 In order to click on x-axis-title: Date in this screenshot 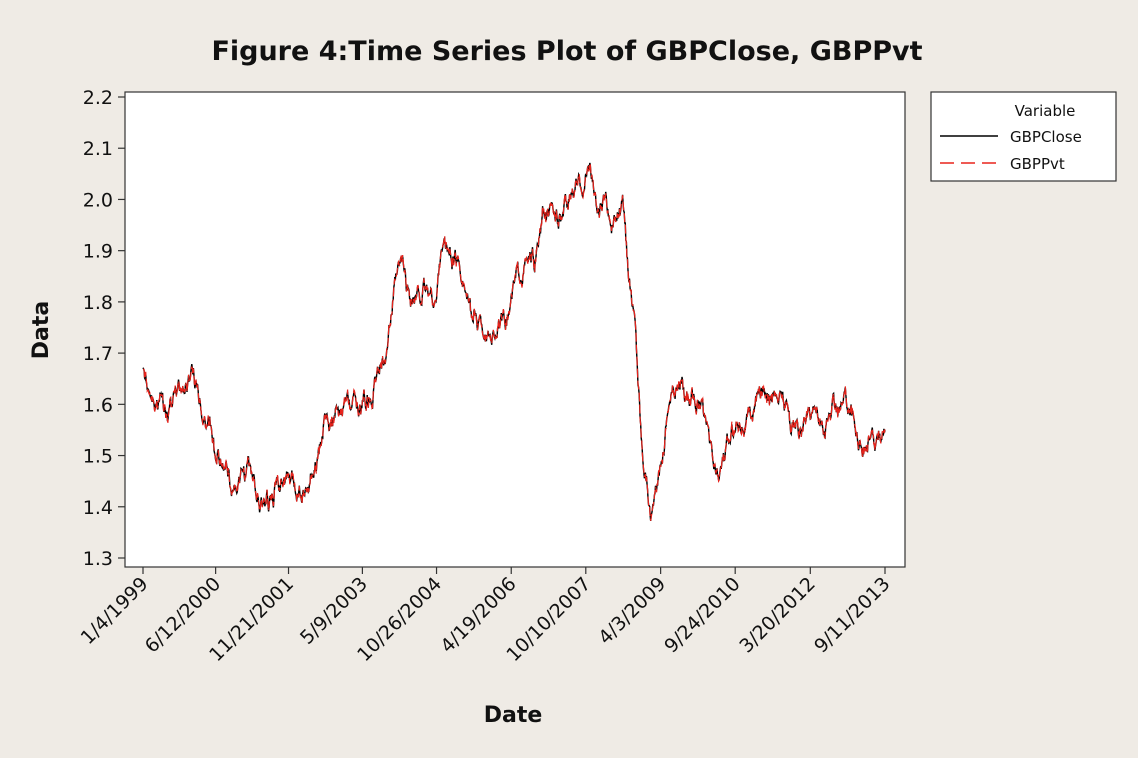, I will do `click(513, 715)`.